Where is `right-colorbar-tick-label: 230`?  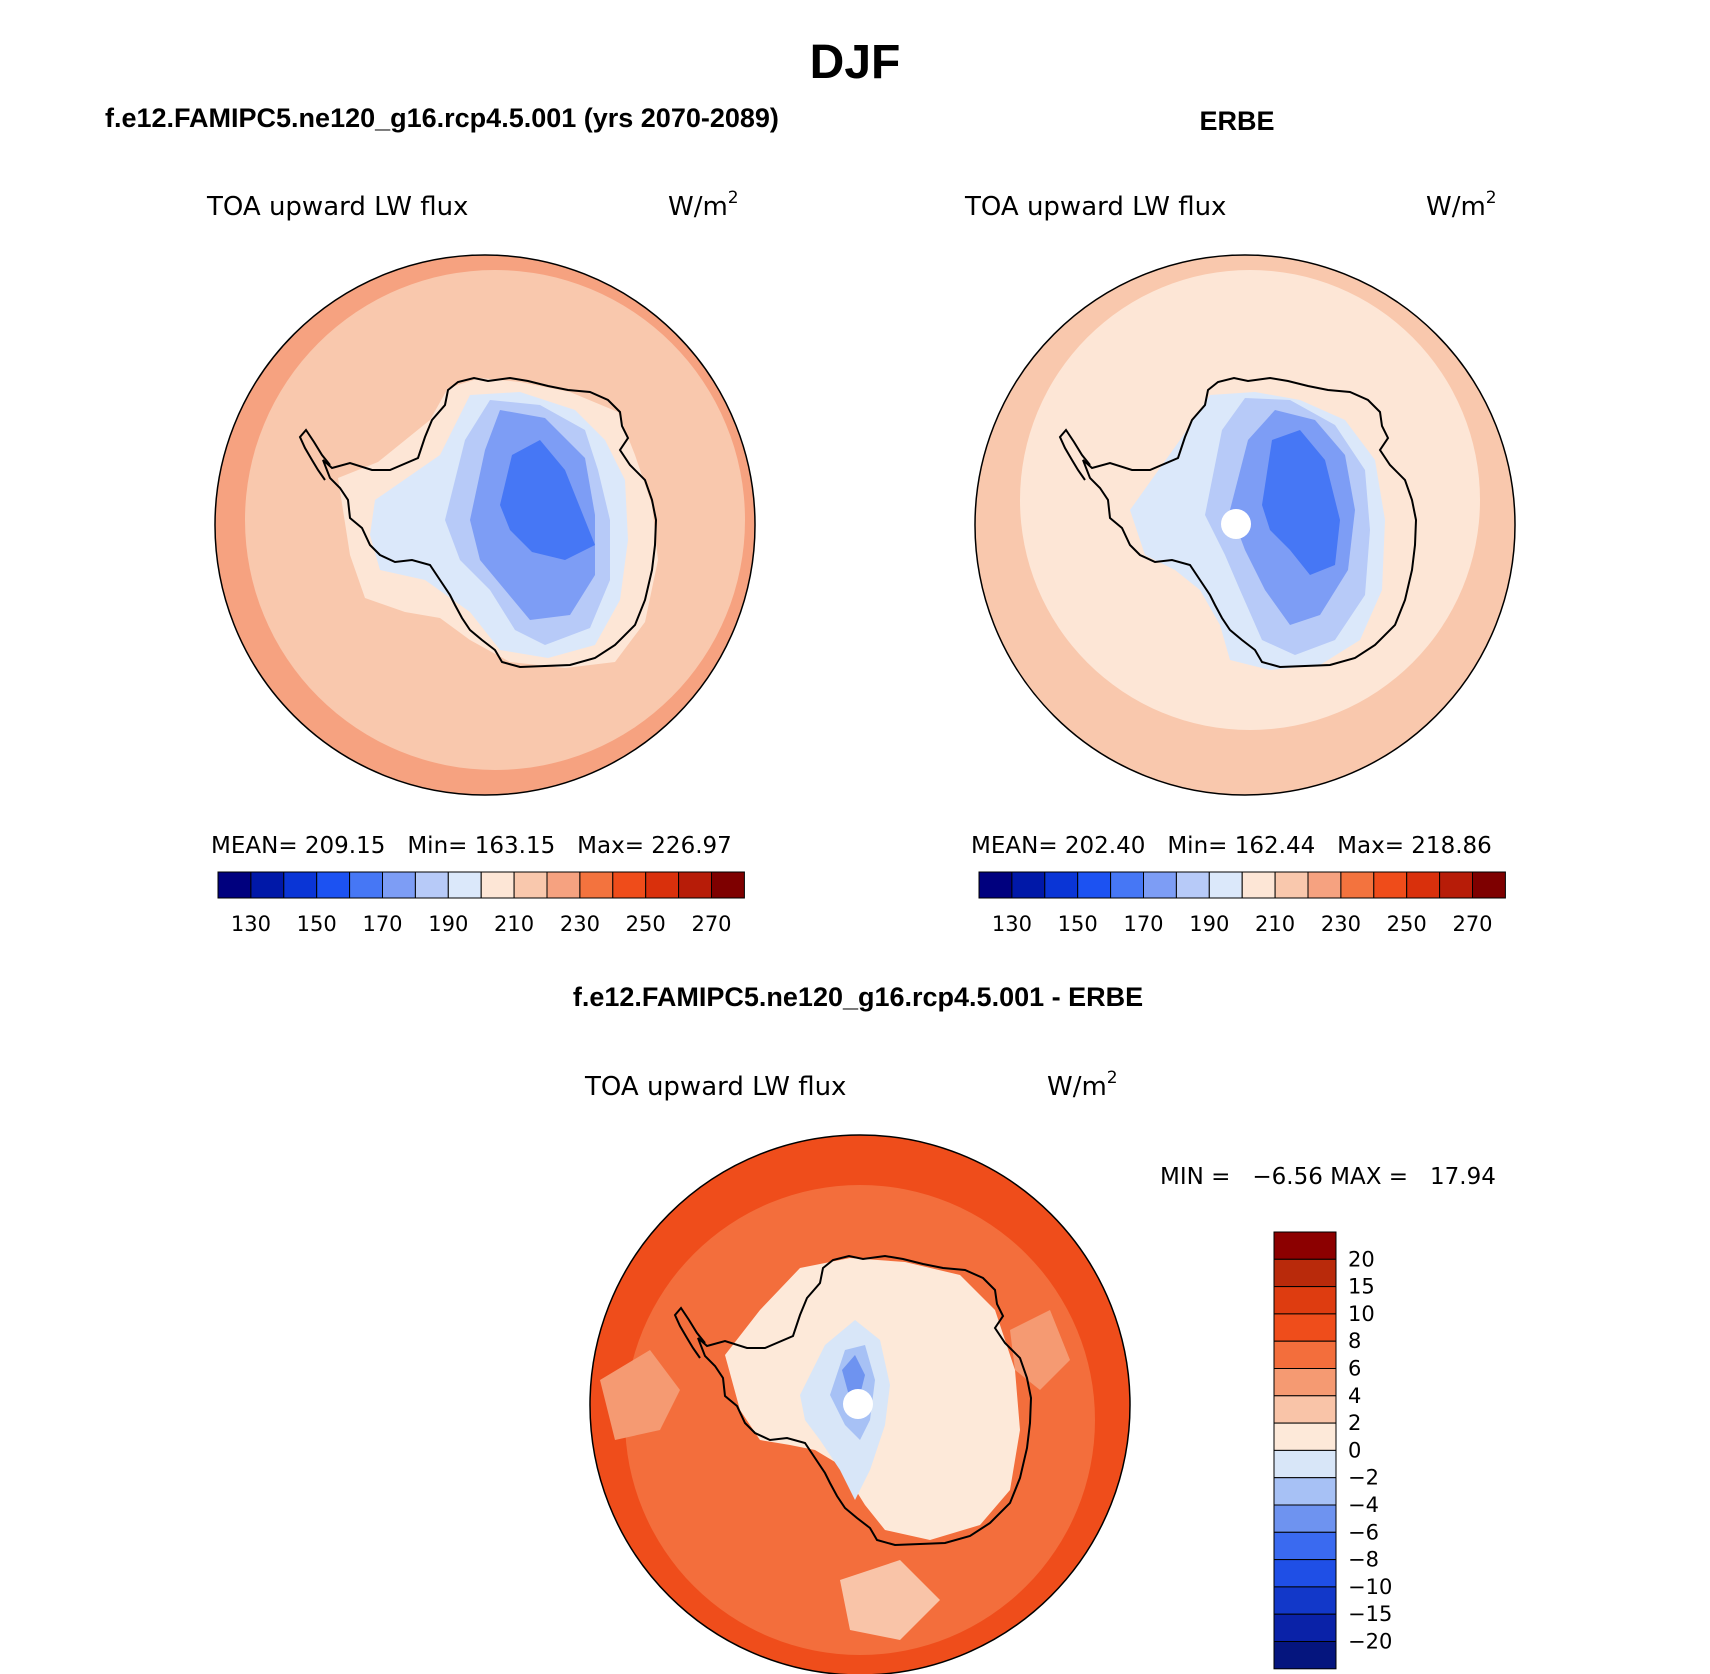 right-colorbar-tick-label: 230 is located at coordinates (1341, 924).